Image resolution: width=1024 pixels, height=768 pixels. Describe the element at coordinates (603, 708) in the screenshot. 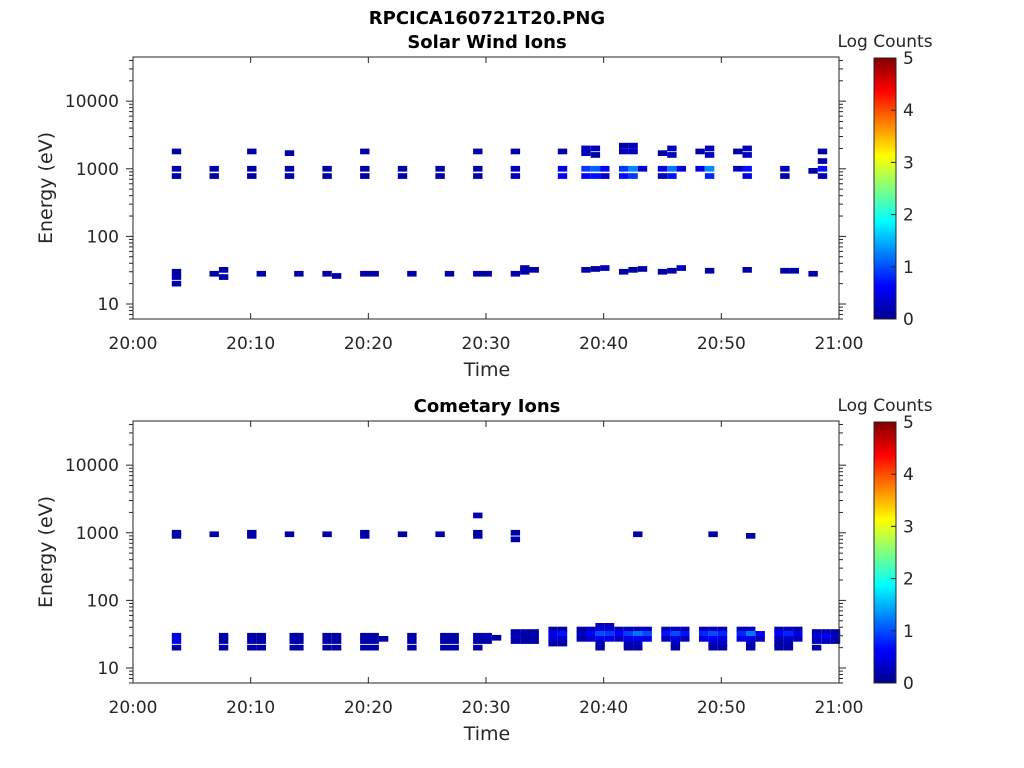

I see `x-tick-label: 20:40` at that location.